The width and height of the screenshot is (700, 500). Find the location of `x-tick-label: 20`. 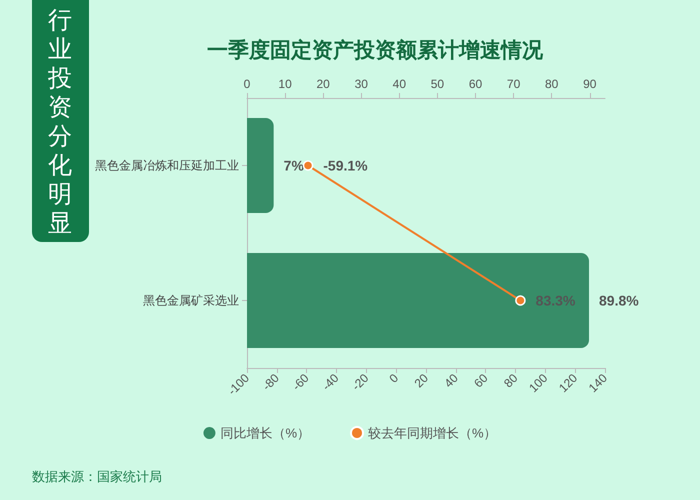

x-tick-label: 20 is located at coordinates (422, 380).